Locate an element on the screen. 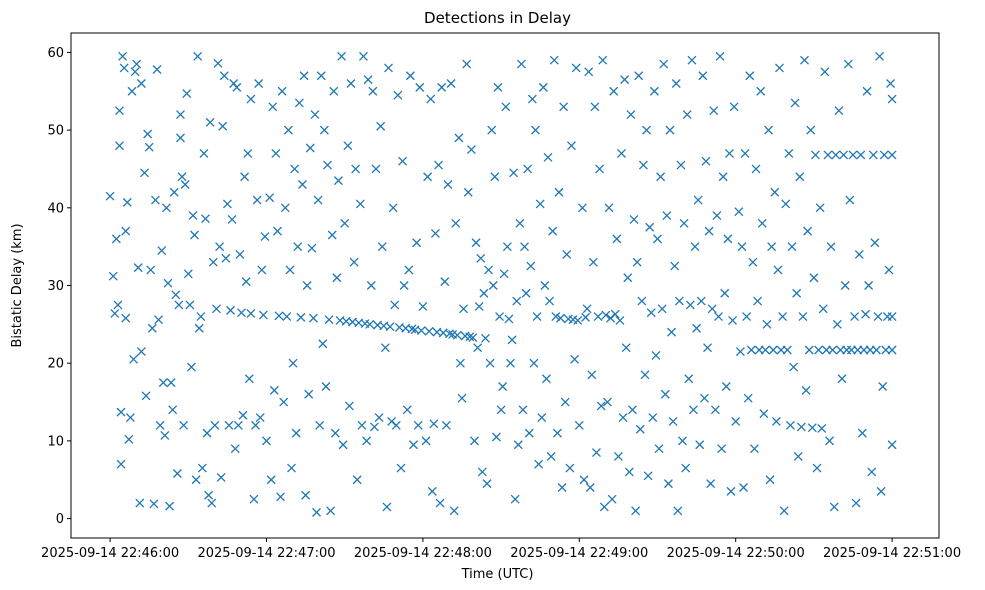 The height and width of the screenshot is (590, 985). y-axis-label: Bistatic Delay (km) is located at coordinates (17, 285).